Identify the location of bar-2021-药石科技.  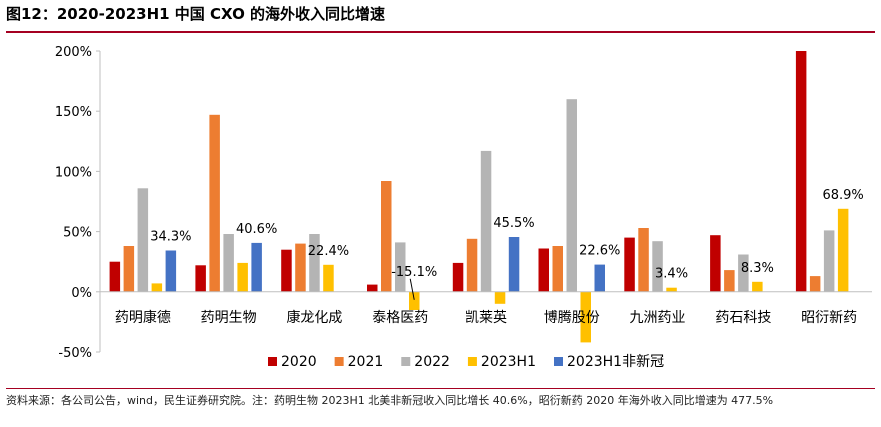
(729, 281).